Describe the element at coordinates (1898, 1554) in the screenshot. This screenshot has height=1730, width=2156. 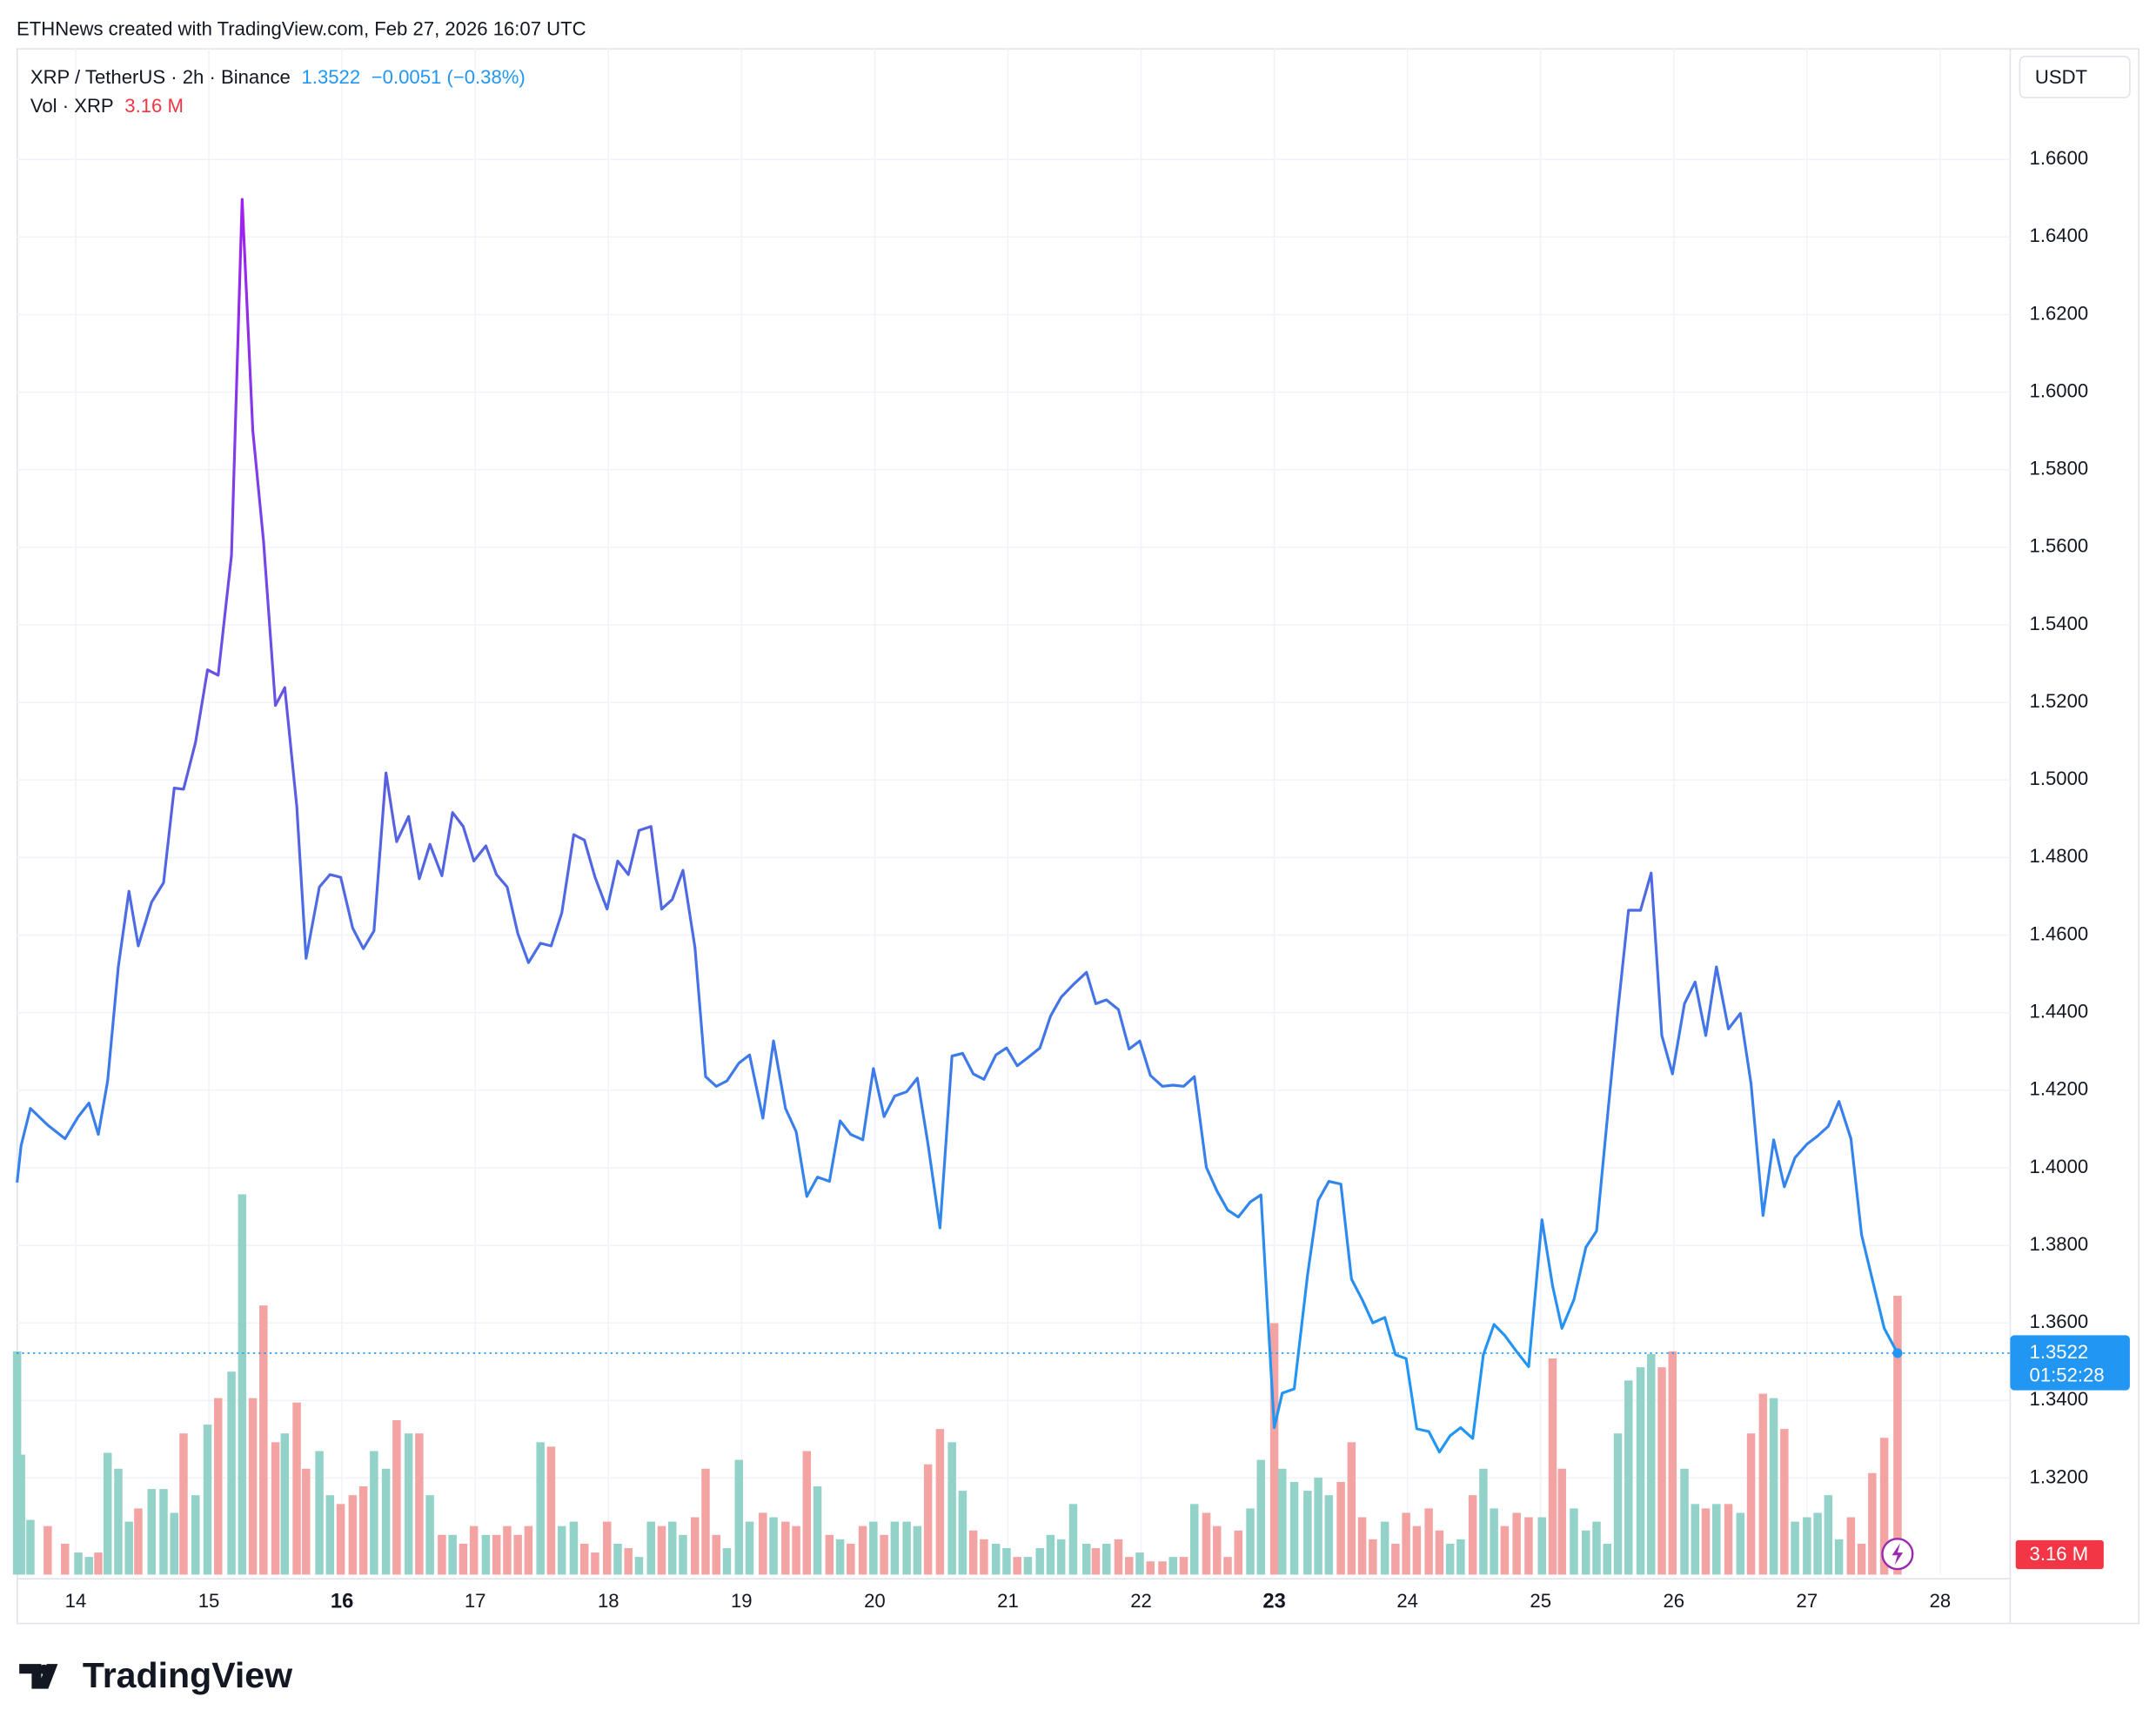
I see `bolt` at that location.